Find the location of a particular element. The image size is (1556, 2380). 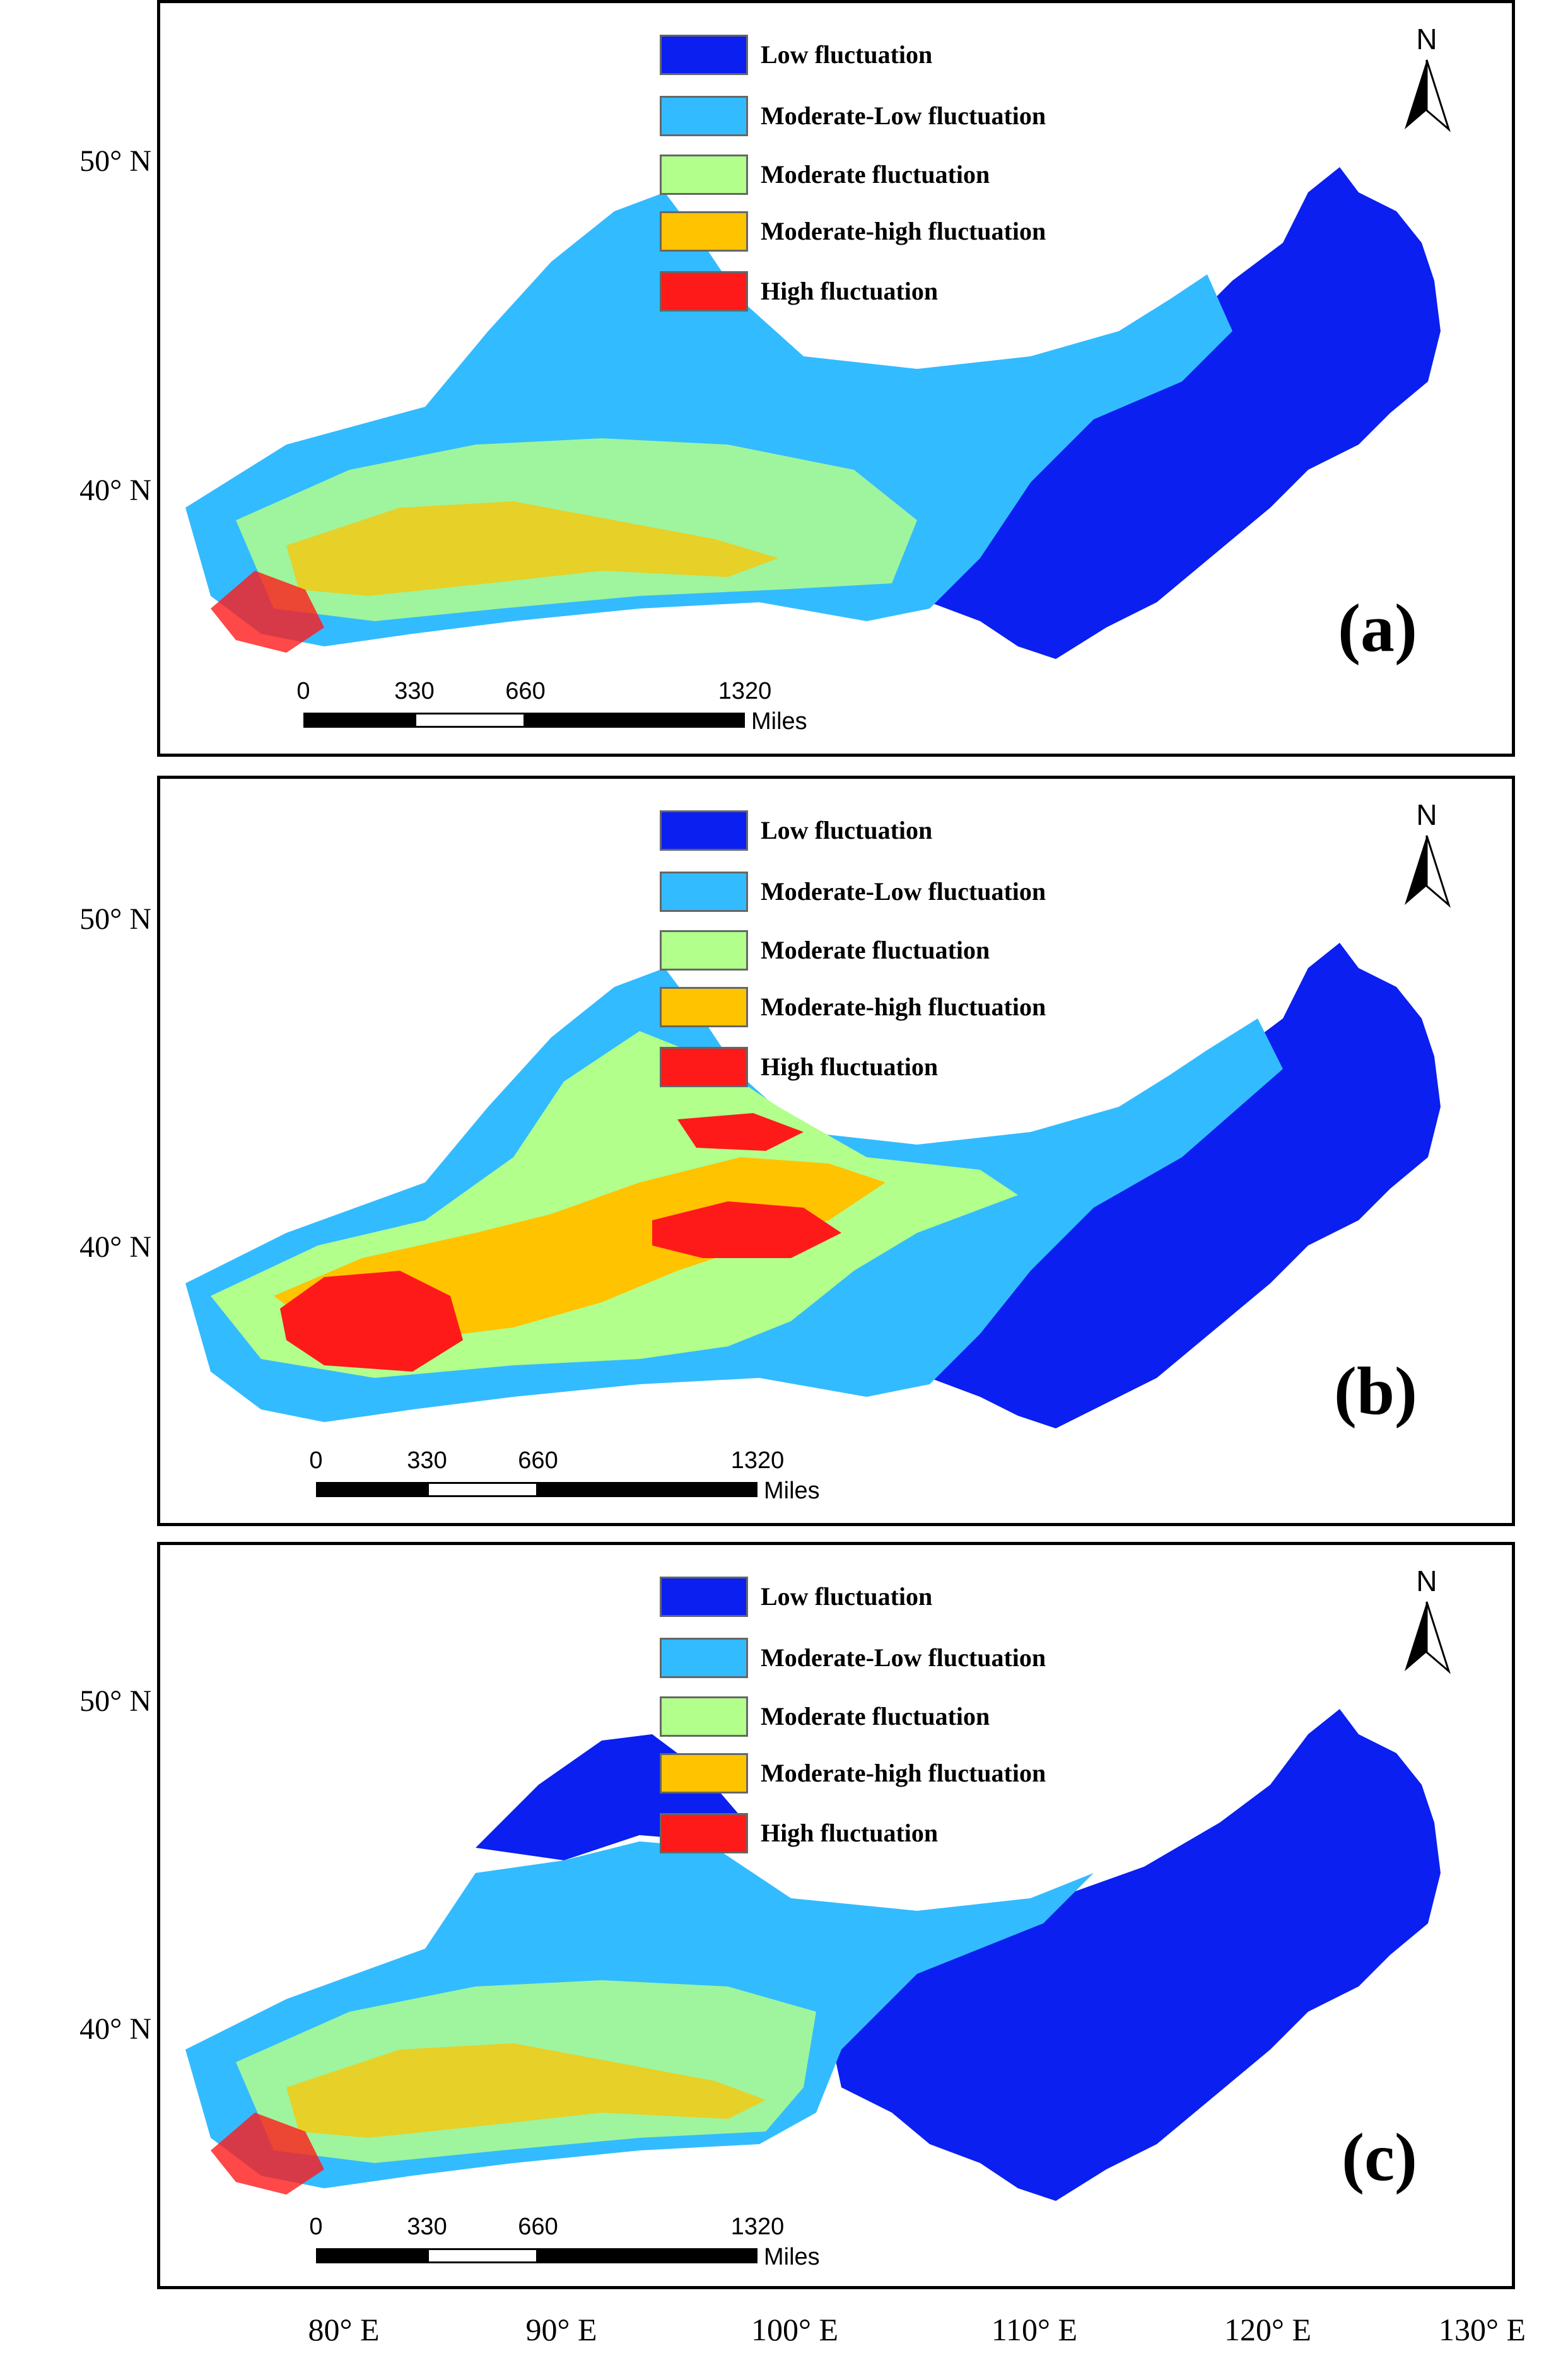

lon-label: 90° E is located at coordinates (561, 2329).